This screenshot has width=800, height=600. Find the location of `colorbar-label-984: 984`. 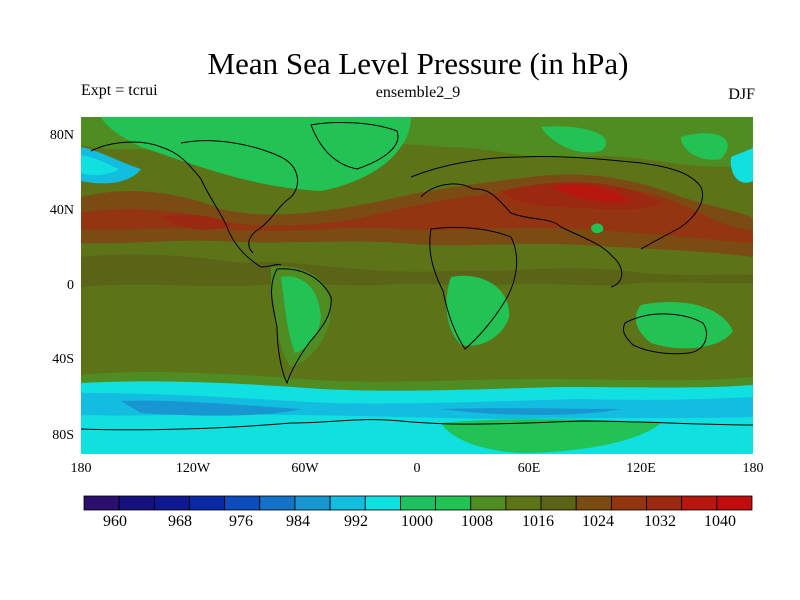

colorbar-label-984: 984 is located at coordinates (298, 521).